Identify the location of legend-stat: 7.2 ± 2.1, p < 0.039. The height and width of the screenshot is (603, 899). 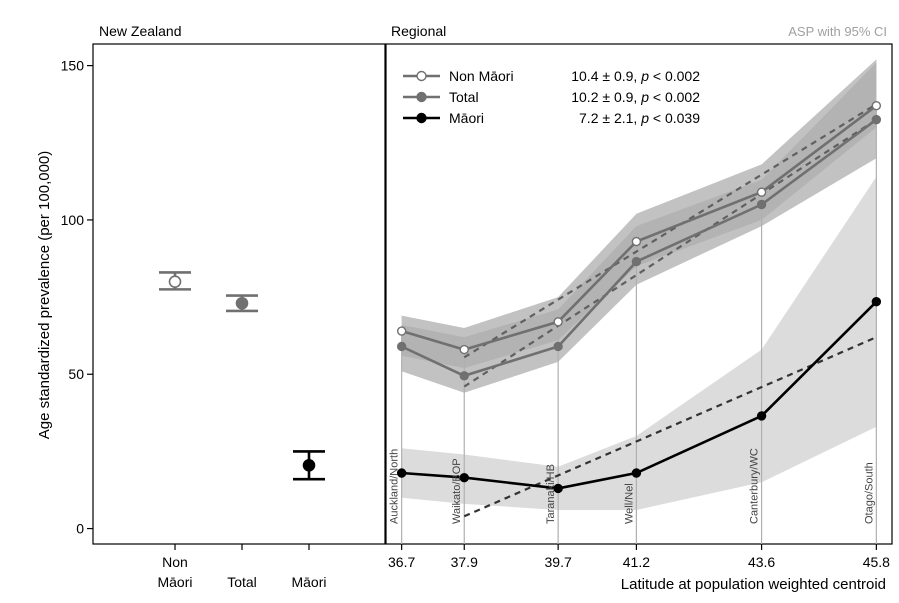
(639, 118).